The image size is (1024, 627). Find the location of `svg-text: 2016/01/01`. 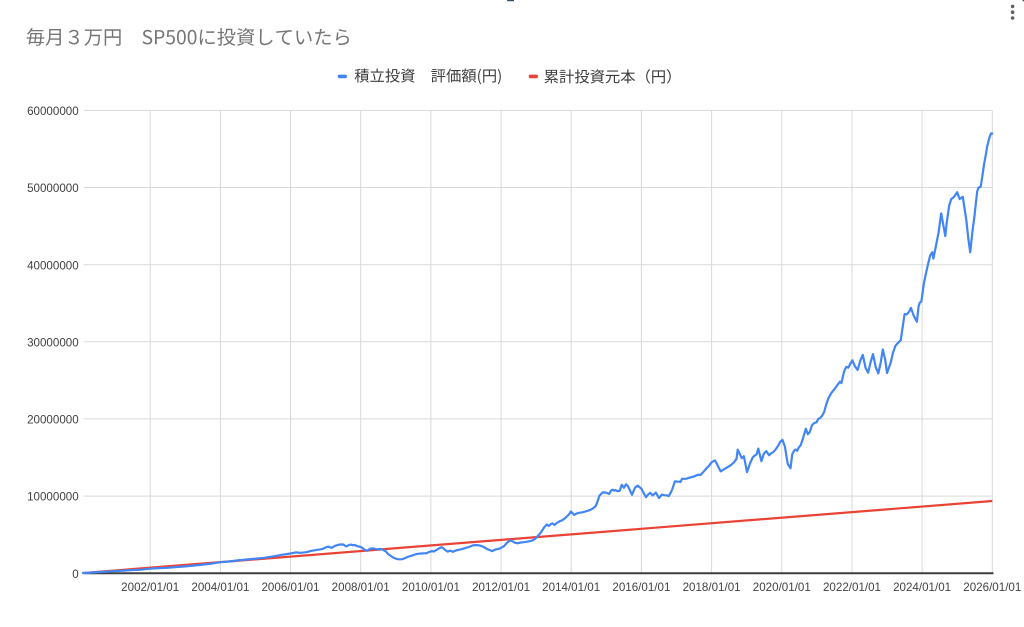

svg-text: 2016/01/01 is located at coordinates (641, 587).